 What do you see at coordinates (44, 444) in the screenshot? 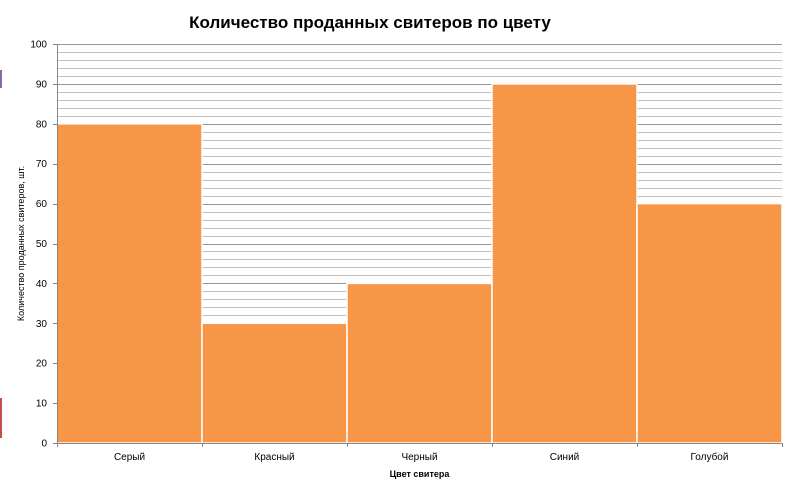
I see `y-tick-label: 0` at bounding box center [44, 444].